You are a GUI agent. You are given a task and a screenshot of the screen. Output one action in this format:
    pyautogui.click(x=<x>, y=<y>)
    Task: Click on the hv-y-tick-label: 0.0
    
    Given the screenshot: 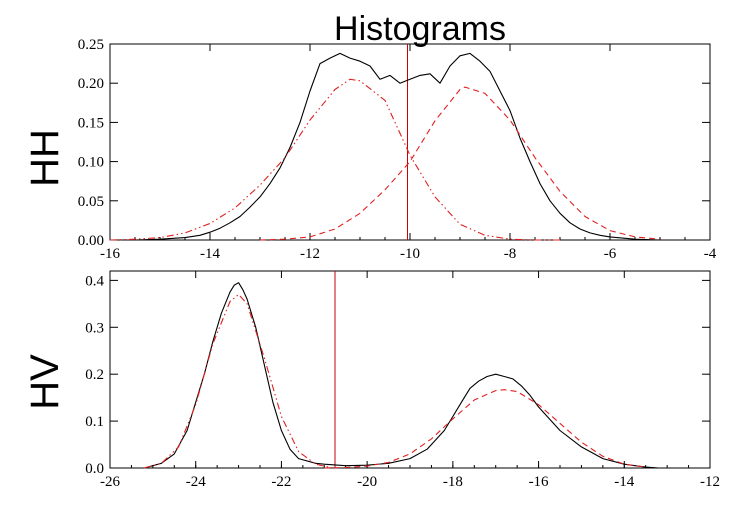 What is the action you would take?
    pyautogui.click(x=94, y=469)
    